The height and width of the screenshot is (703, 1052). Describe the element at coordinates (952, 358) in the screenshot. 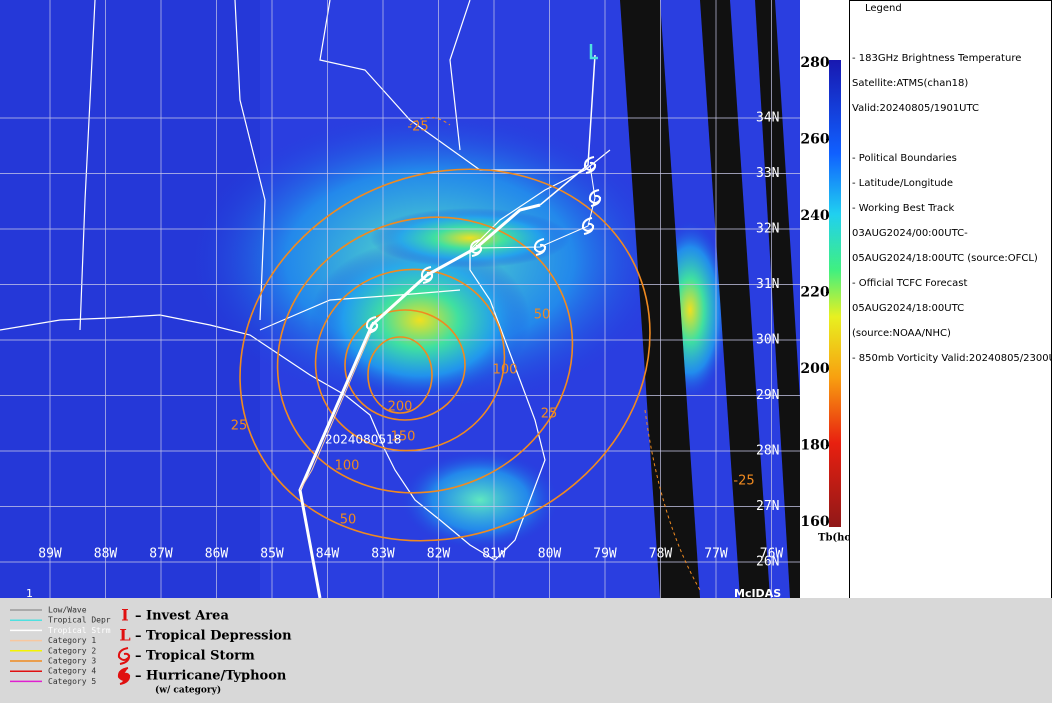

I see `legend-line: - 850mb Vorticity Valid:20240805/2300UTC` at that location.